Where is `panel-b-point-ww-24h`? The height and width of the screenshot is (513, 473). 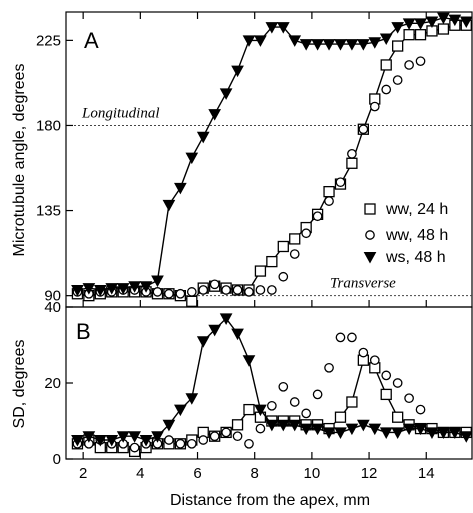 panel-b-point-ww-24h is located at coordinates (340, 417).